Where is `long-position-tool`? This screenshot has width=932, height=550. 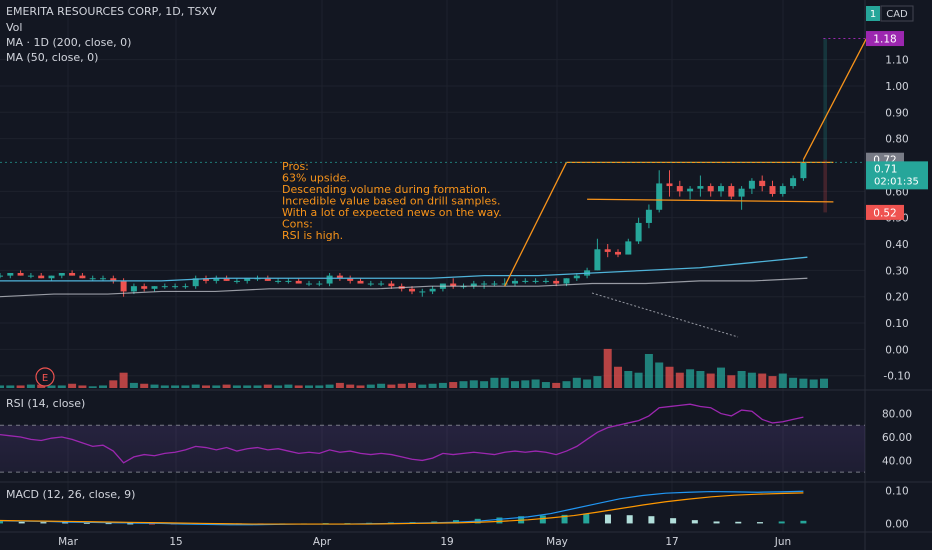
long-position-tool is located at coordinates (825, 125).